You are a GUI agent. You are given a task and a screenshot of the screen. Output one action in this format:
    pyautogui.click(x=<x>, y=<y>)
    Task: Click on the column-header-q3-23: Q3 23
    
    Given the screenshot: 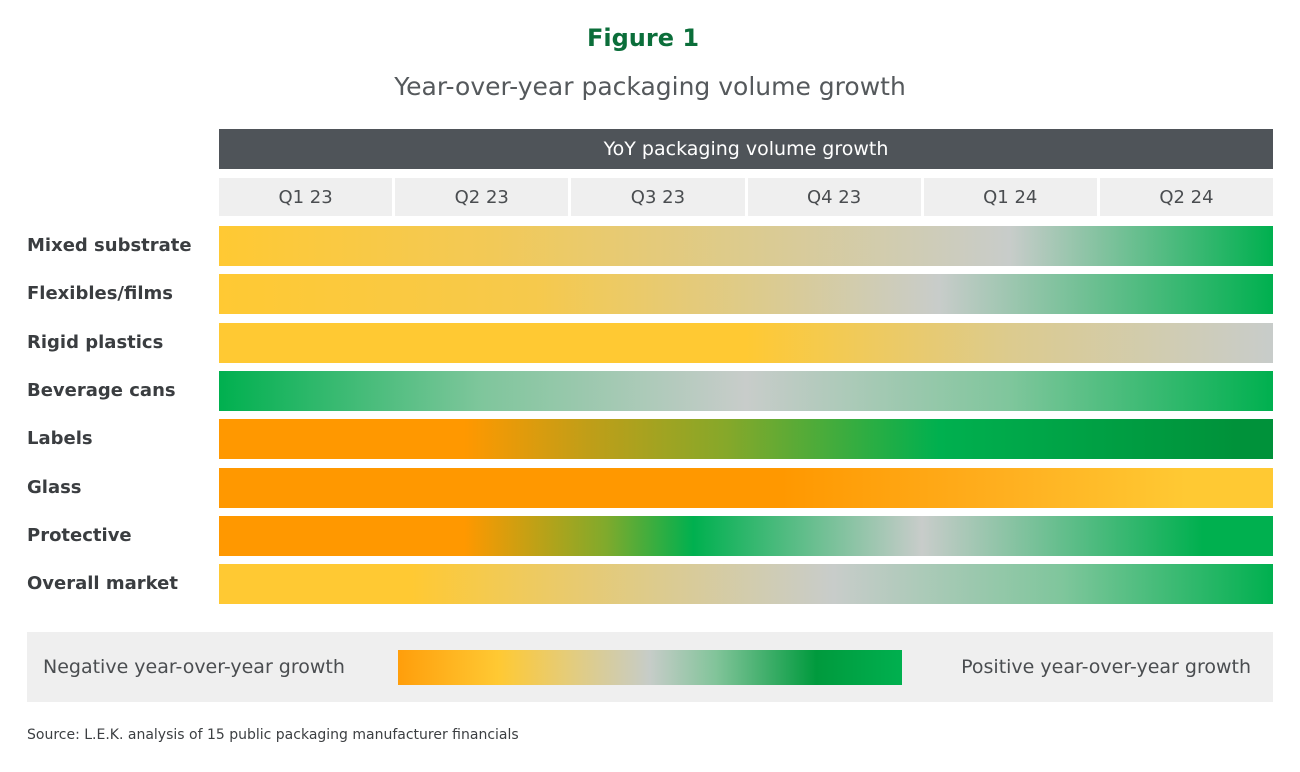 What is the action you would take?
    pyautogui.click(x=658, y=197)
    